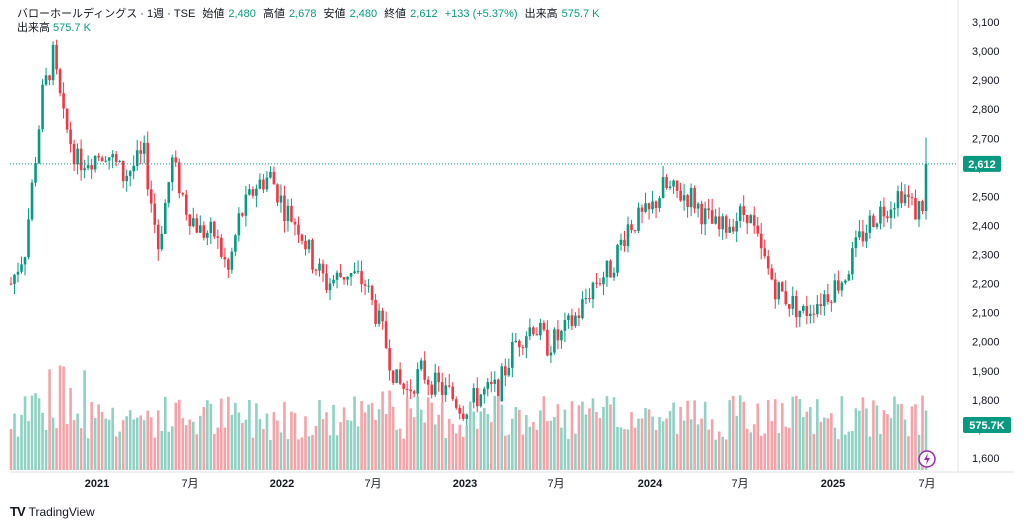 The width and height of the screenshot is (1024, 527). Describe the element at coordinates (986, 197) in the screenshot. I see `y-tick-label: 2,500` at that location.